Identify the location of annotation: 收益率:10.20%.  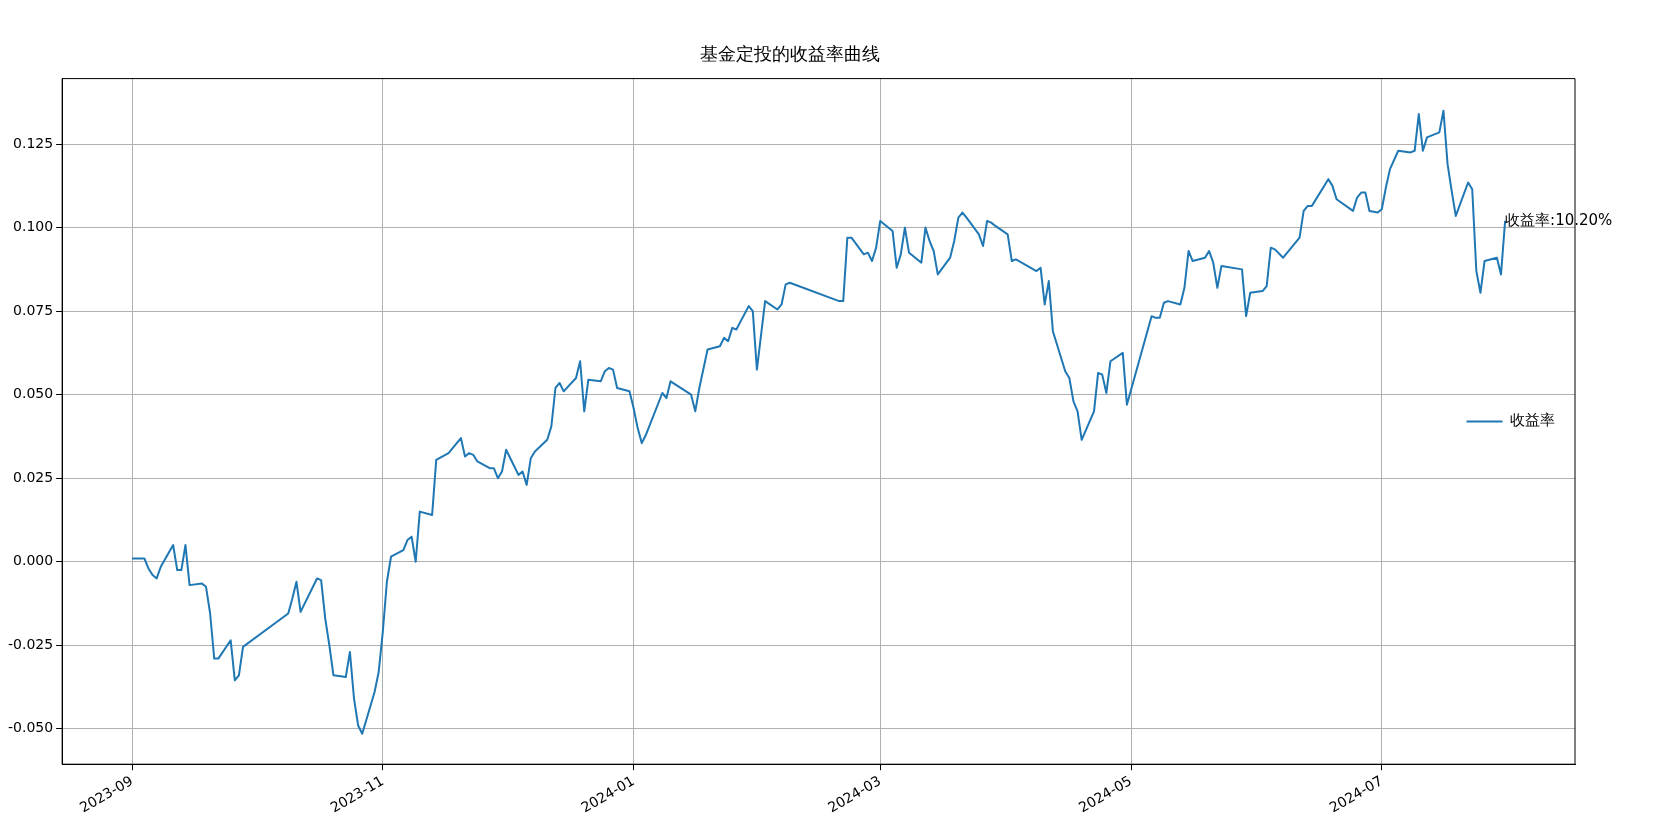
(1559, 219).